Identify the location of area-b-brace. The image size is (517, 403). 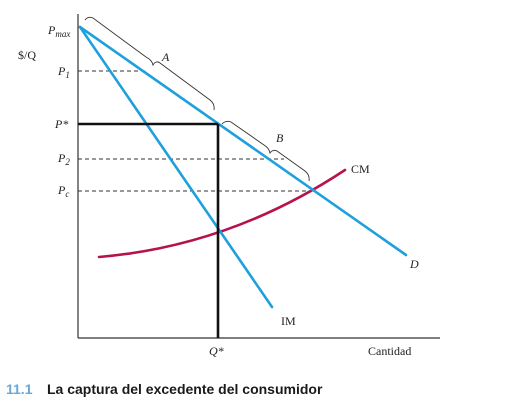
(265, 151).